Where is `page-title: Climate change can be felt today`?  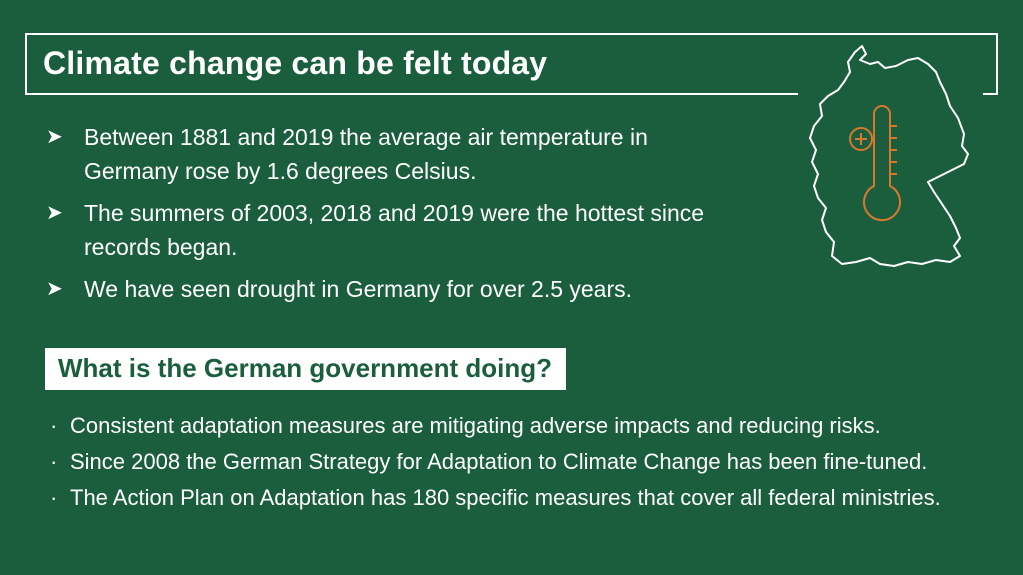 page-title: Climate change can be felt today is located at coordinates (295, 63).